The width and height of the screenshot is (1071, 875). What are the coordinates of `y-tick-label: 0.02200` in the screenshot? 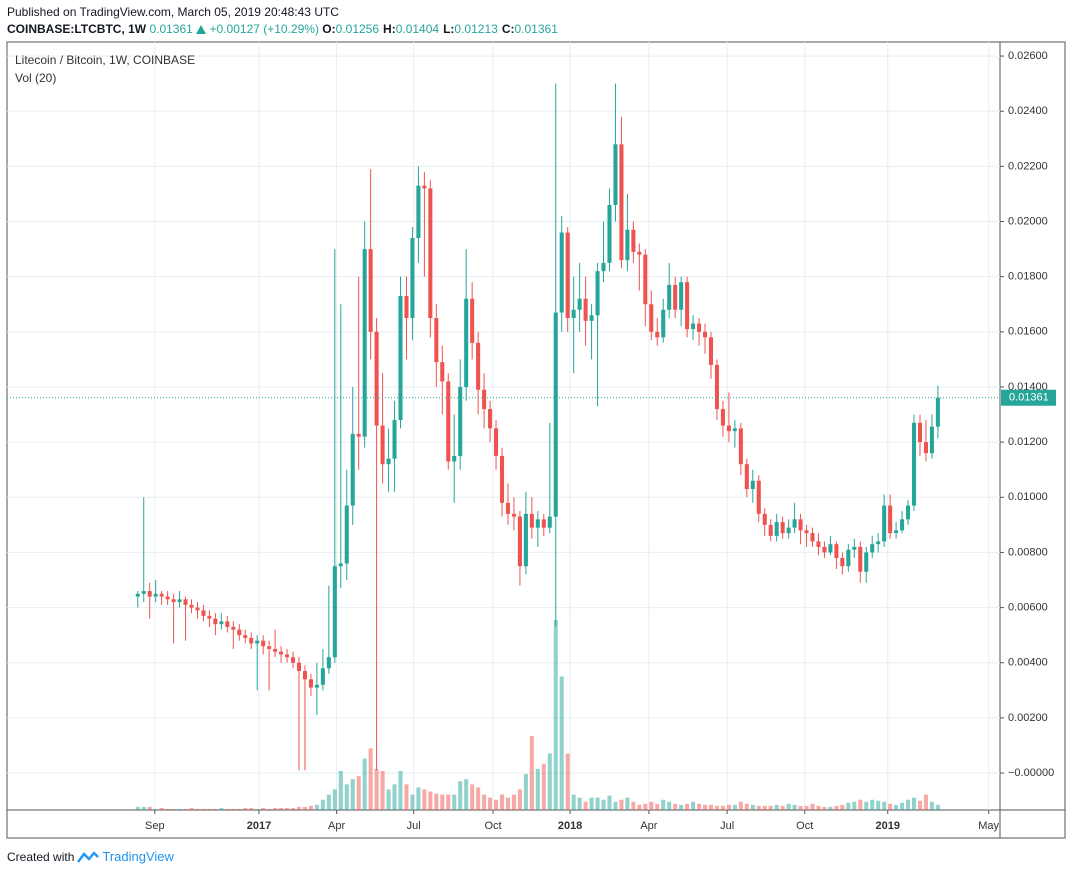 It's located at (1028, 166).